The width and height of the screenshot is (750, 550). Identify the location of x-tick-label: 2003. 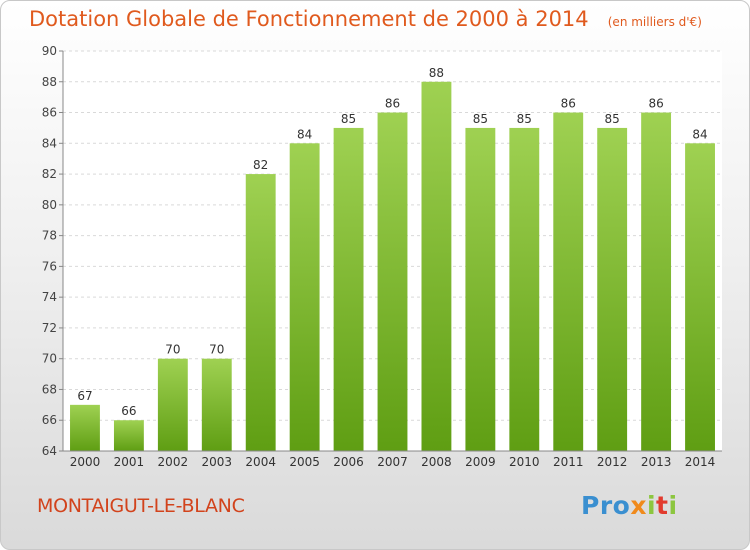
(216, 462).